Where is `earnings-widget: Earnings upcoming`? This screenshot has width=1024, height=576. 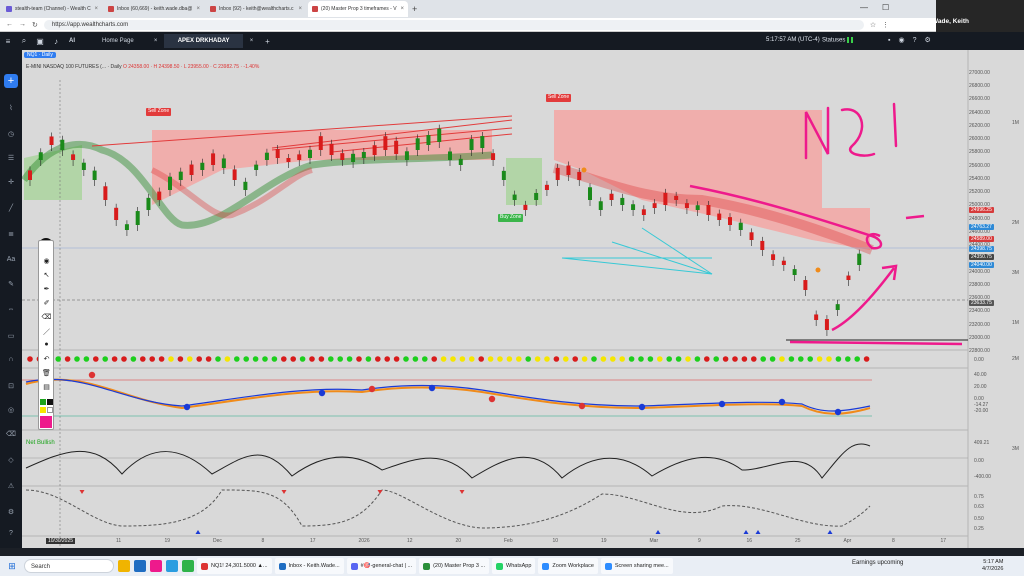
earnings-widget: Earnings upcoming is located at coordinates (878, 563).